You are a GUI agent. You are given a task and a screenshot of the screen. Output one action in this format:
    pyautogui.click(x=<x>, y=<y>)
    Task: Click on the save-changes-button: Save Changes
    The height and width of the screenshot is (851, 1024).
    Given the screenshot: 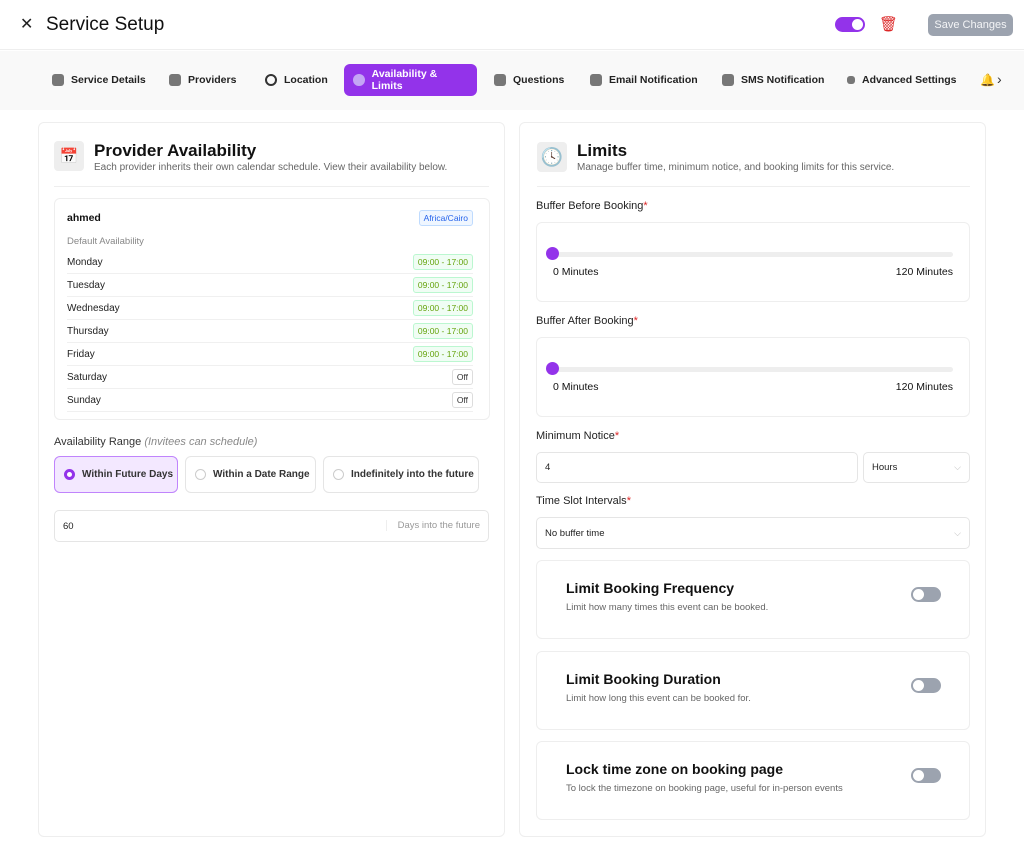 What is the action you would take?
    pyautogui.click(x=970, y=25)
    